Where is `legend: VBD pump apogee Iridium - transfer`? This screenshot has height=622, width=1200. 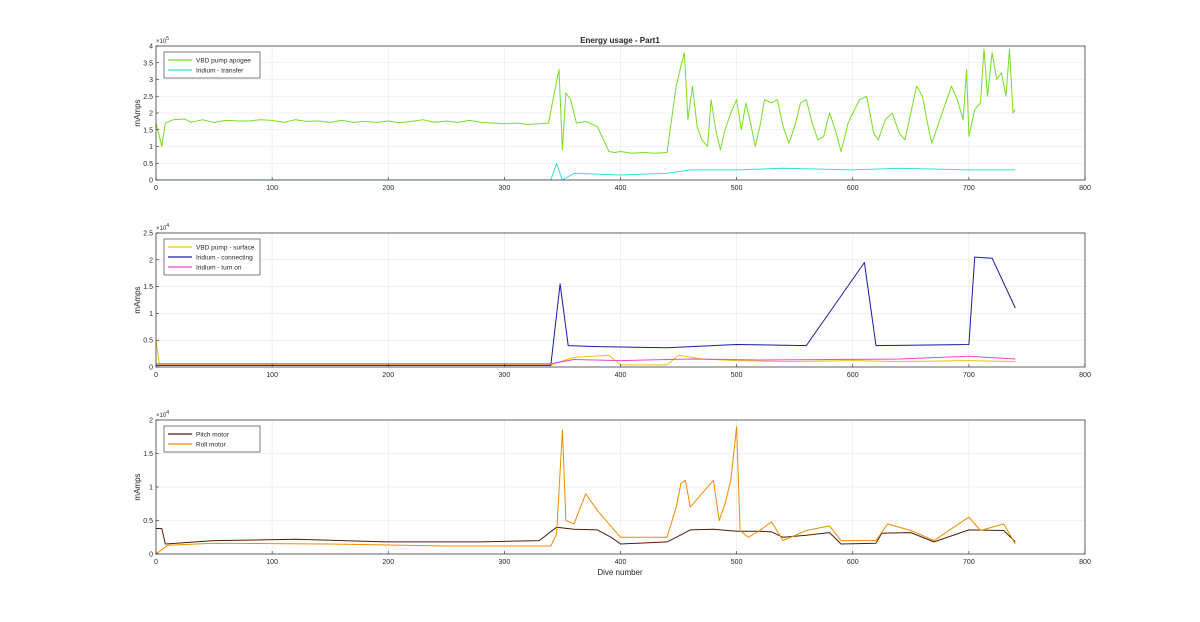
legend: VBD pump apogee Iridium - transfer is located at coordinates (212, 65).